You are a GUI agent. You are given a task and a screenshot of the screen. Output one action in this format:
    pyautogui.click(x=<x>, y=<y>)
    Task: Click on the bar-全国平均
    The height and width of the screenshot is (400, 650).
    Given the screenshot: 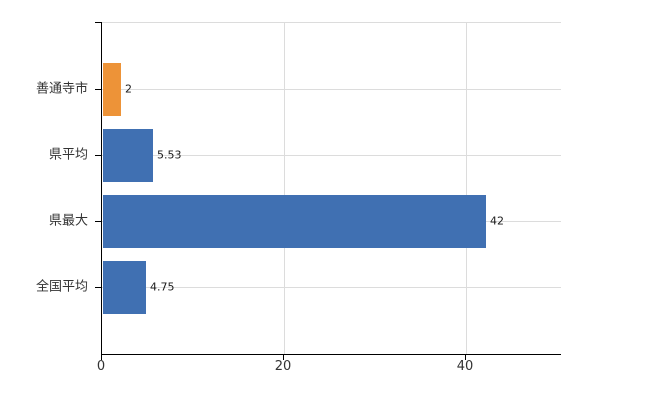 What is the action you would take?
    pyautogui.click(x=124, y=287)
    